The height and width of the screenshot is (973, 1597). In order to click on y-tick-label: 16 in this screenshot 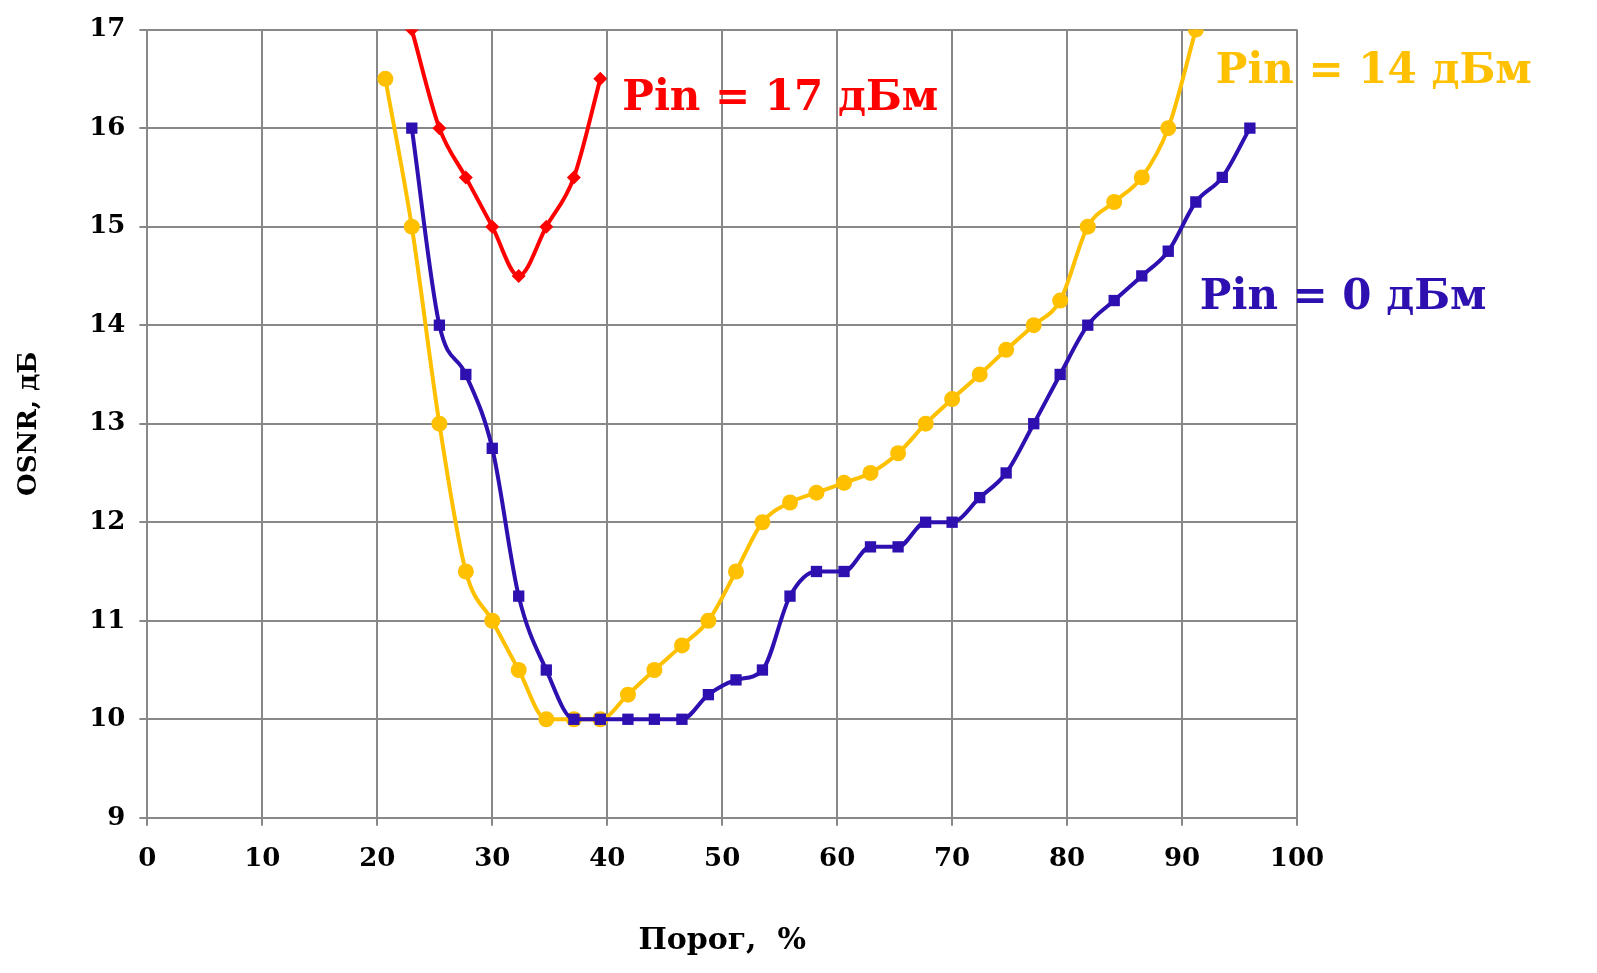, I will do `click(107, 125)`.